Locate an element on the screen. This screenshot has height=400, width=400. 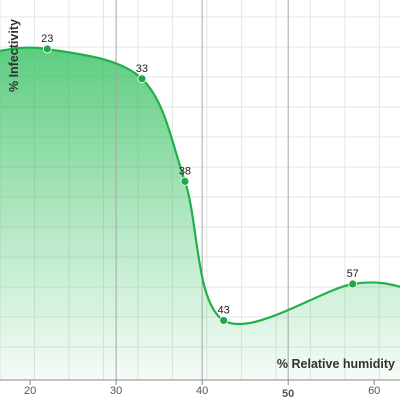
x-tick-label: 40 is located at coordinates (202, 391).